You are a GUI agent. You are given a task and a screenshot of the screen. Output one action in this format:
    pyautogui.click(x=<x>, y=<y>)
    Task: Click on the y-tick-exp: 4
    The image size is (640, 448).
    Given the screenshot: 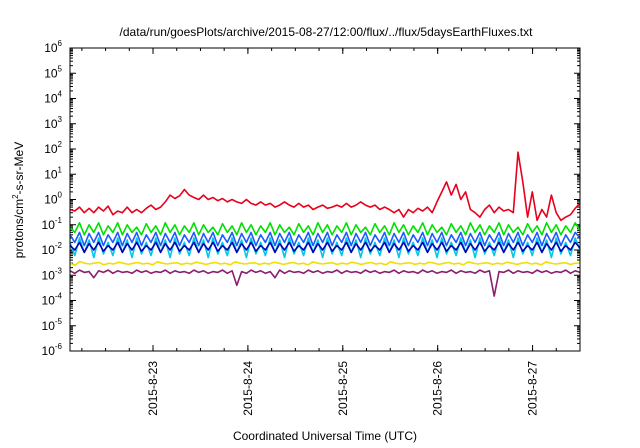 What is the action you would take?
    pyautogui.click(x=60, y=94)
    